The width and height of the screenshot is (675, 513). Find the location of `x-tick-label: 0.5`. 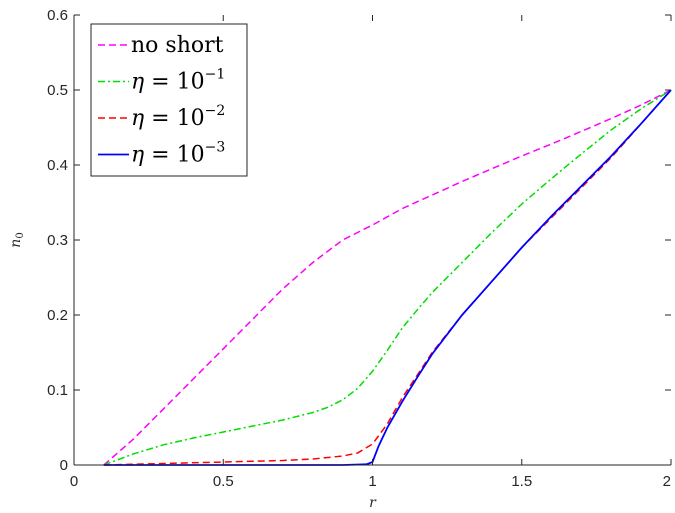

x-tick-label: 0.5 is located at coordinates (223, 481).